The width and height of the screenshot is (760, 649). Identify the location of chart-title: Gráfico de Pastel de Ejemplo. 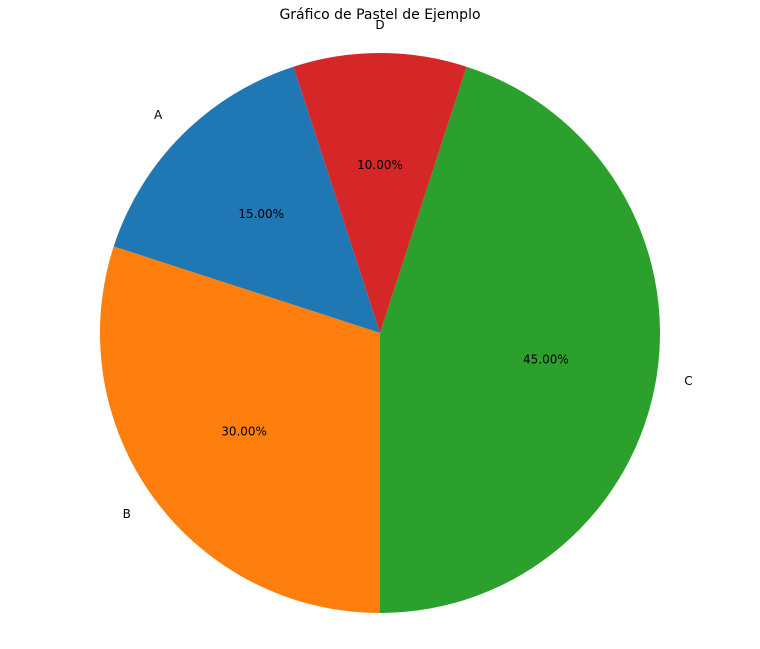
(379, 15).